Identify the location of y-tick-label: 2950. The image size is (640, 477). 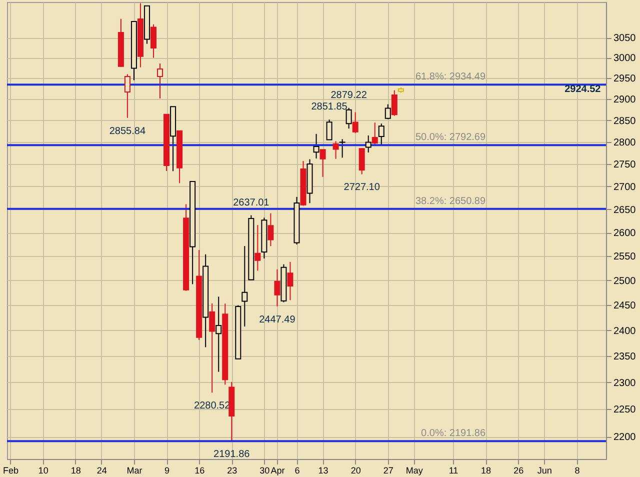
(625, 79).